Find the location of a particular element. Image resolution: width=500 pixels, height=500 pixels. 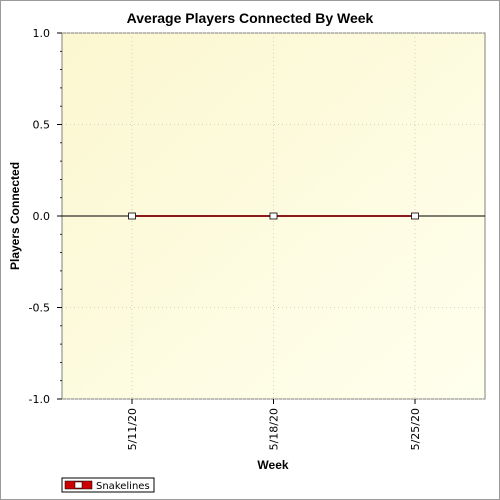

series-layer is located at coordinates (273, 216).